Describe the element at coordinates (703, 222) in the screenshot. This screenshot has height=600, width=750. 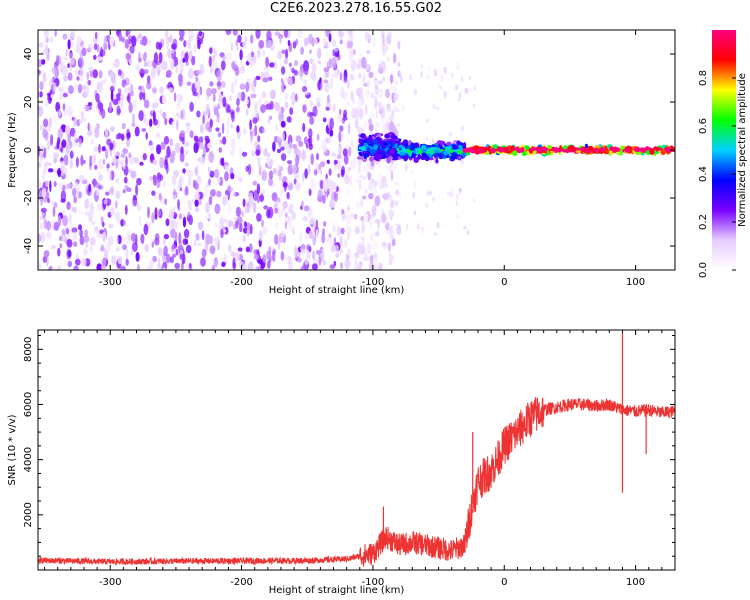
I see `colorbar-tick-label: 0.2` at that location.